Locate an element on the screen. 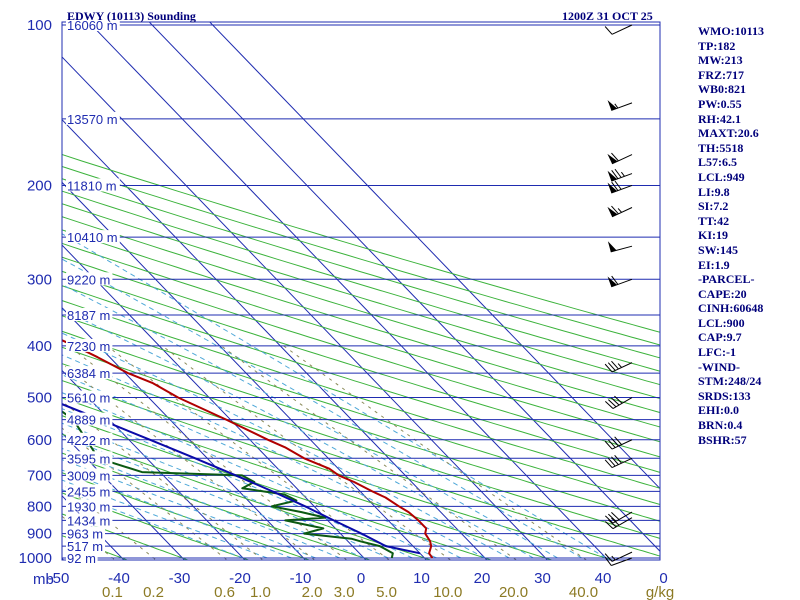 The width and height of the screenshot is (800, 600). height-label: 8187 m is located at coordinates (88, 315).